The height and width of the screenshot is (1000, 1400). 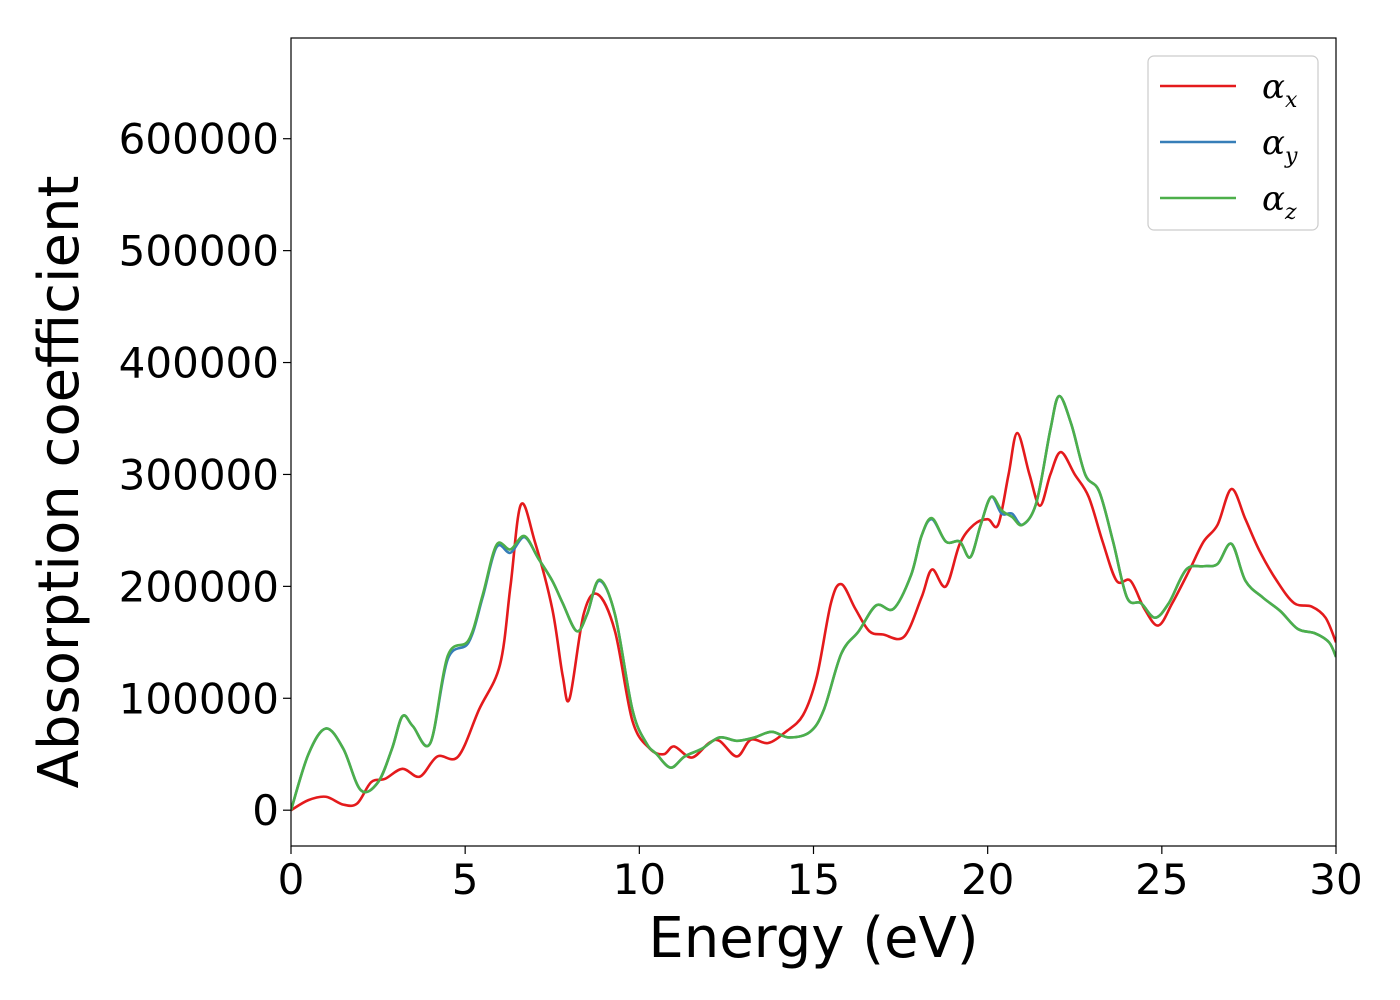 I want to click on x-axis-label: Energy (eV), so click(x=813, y=938).